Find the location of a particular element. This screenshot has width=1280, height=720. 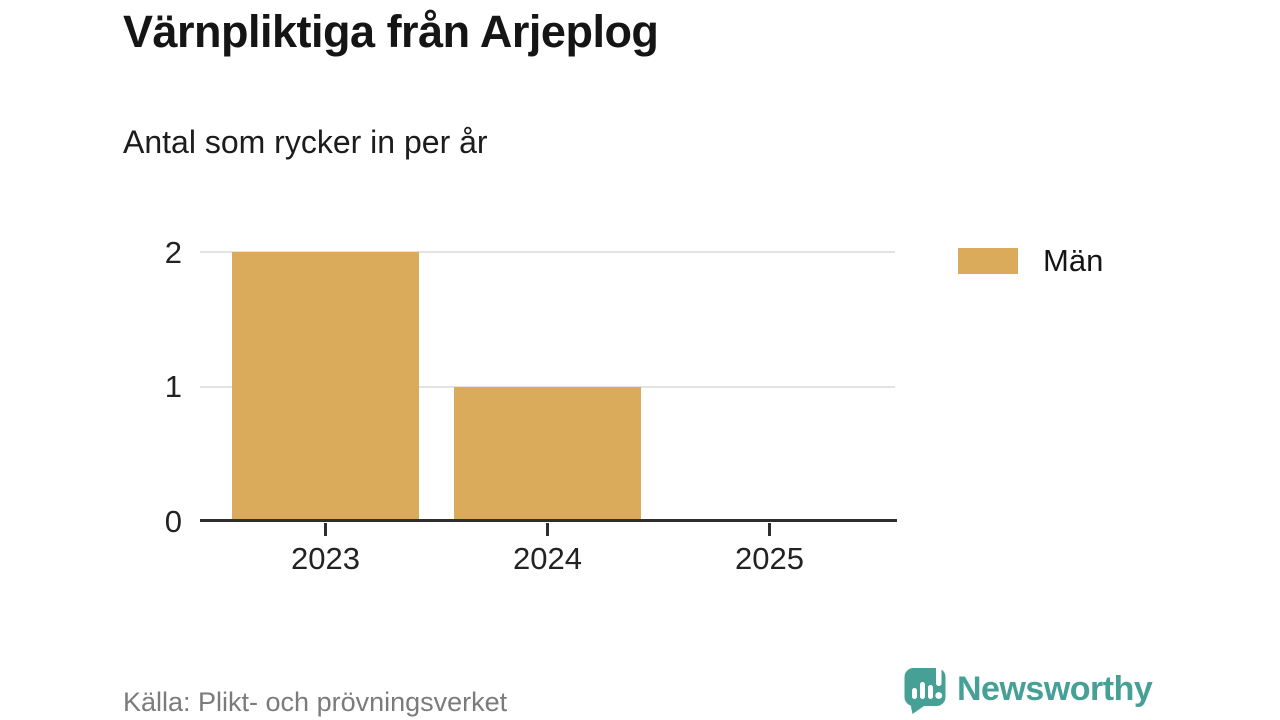

x-axis-label: 2024 is located at coordinates (547, 558).